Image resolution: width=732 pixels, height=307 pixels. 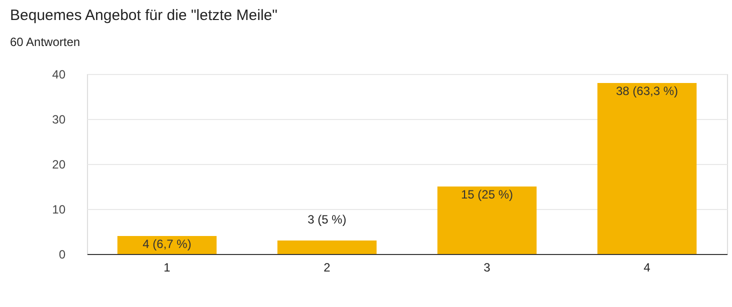 What do you see at coordinates (59, 75) in the screenshot?
I see `y-tick-label: 40` at bounding box center [59, 75].